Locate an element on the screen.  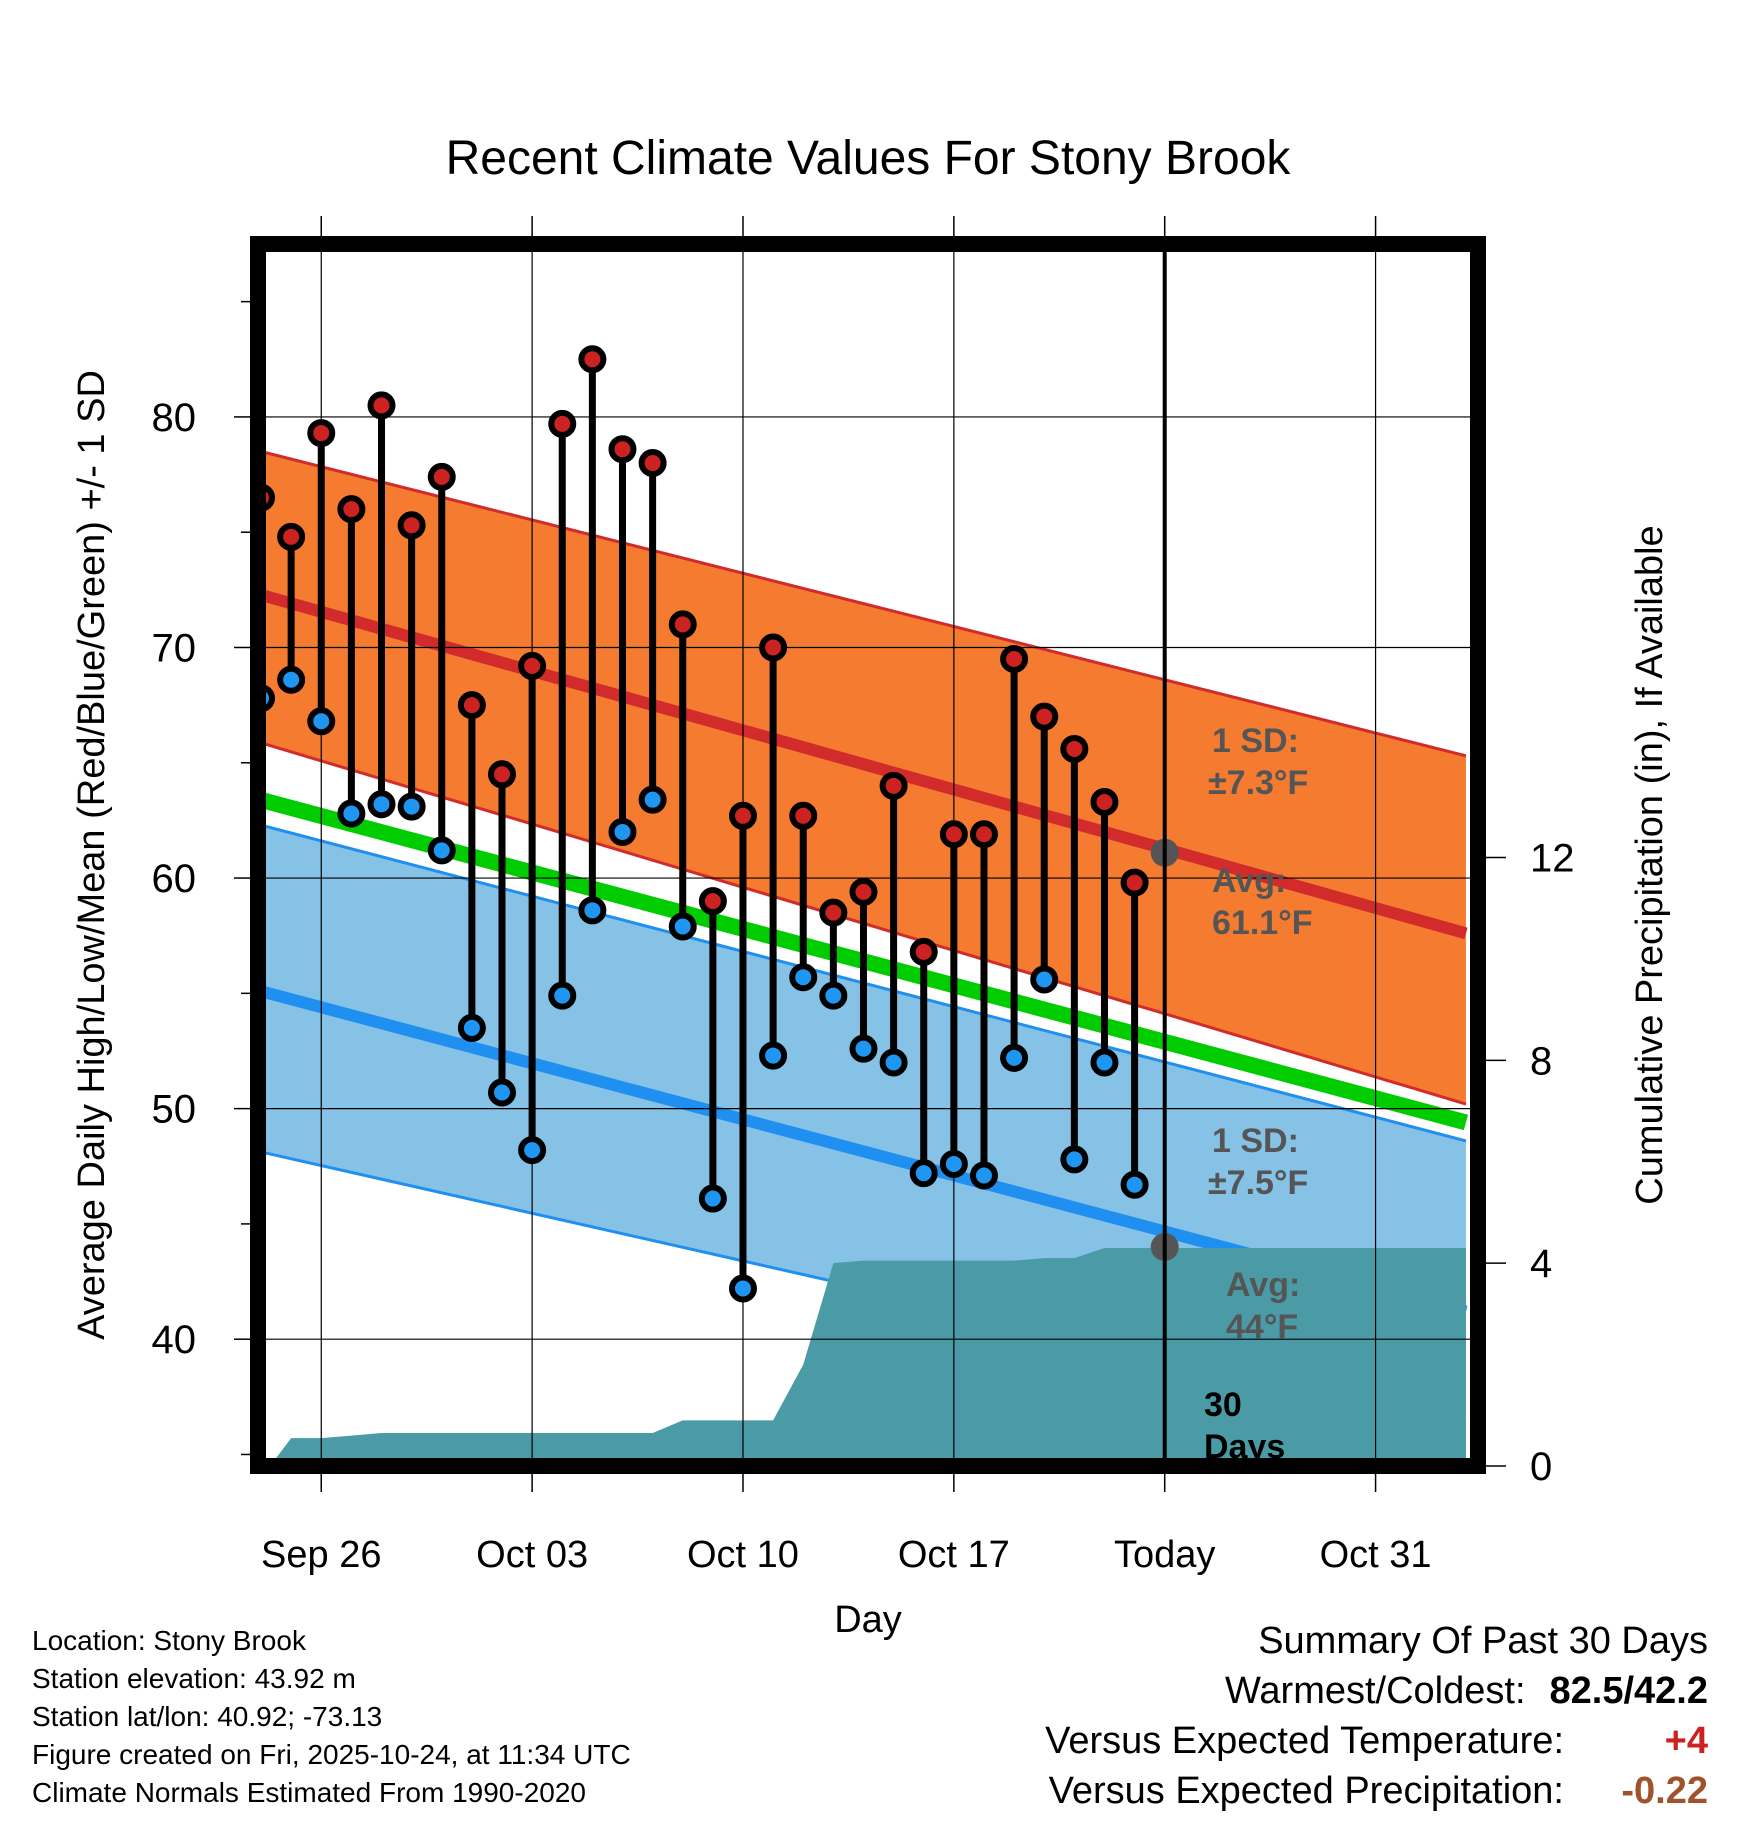
low-avg-label: Avg: is located at coordinates (1263, 1285).